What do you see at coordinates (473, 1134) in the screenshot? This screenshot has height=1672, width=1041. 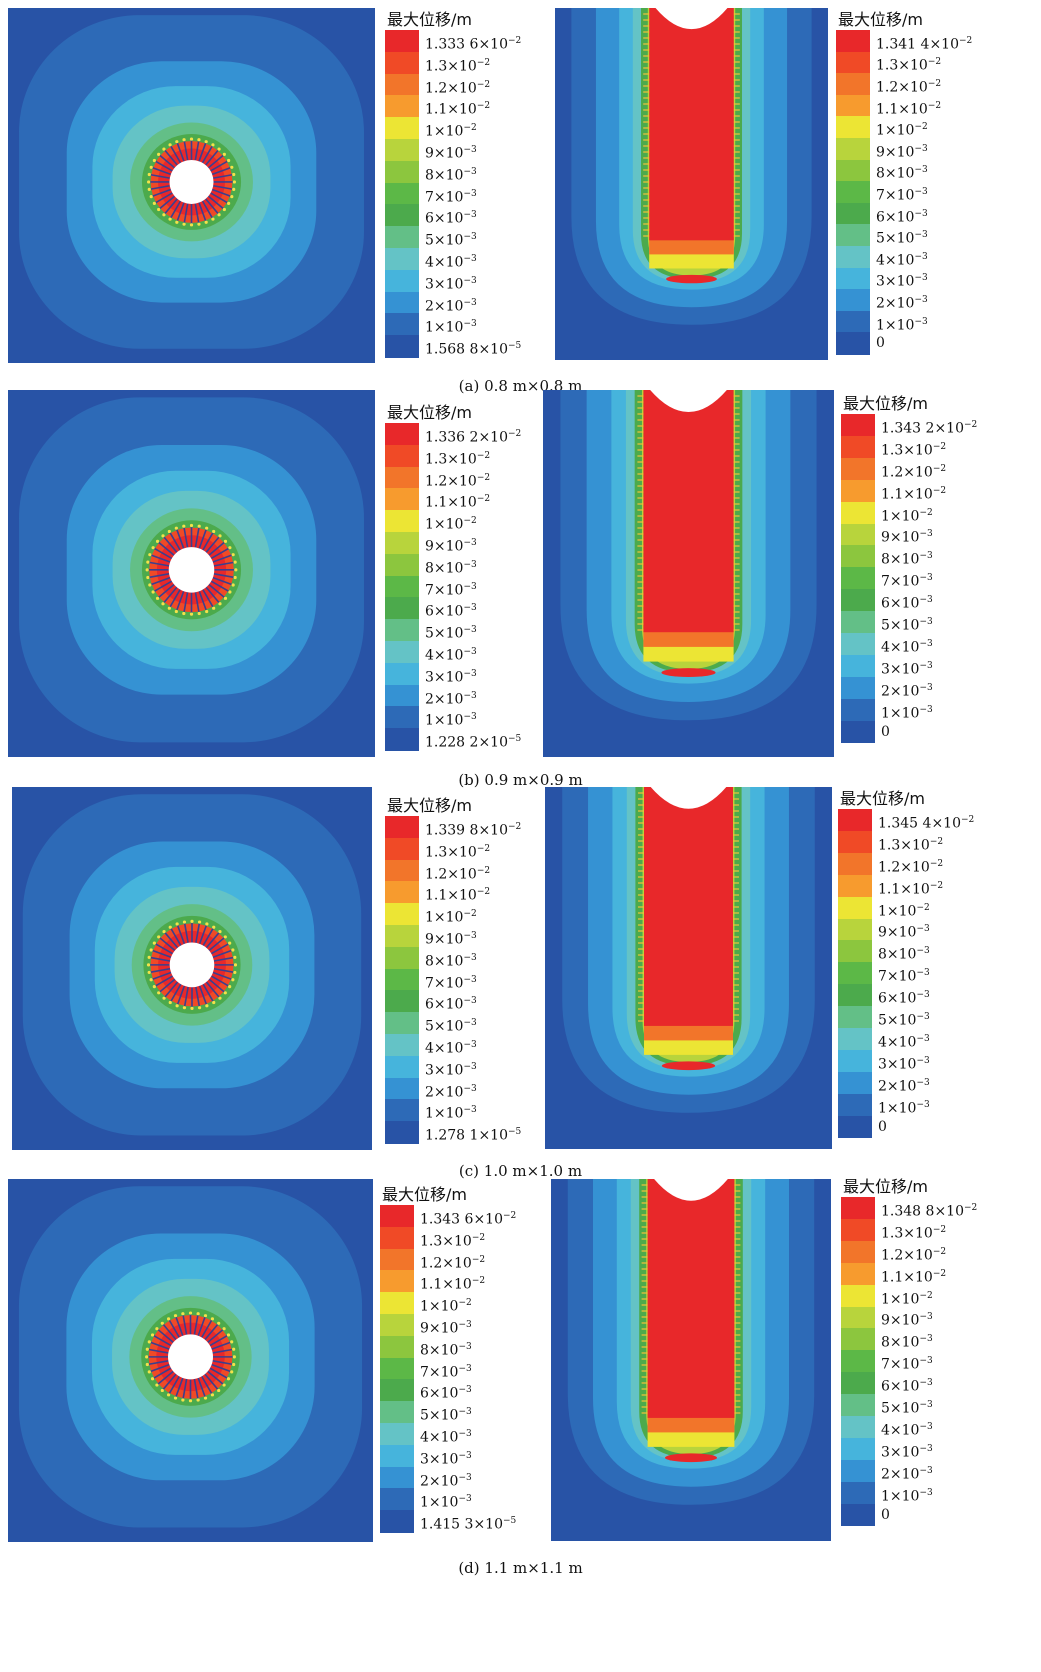 I see `legend-label: 1.278 1×10−5` at bounding box center [473, 1134].